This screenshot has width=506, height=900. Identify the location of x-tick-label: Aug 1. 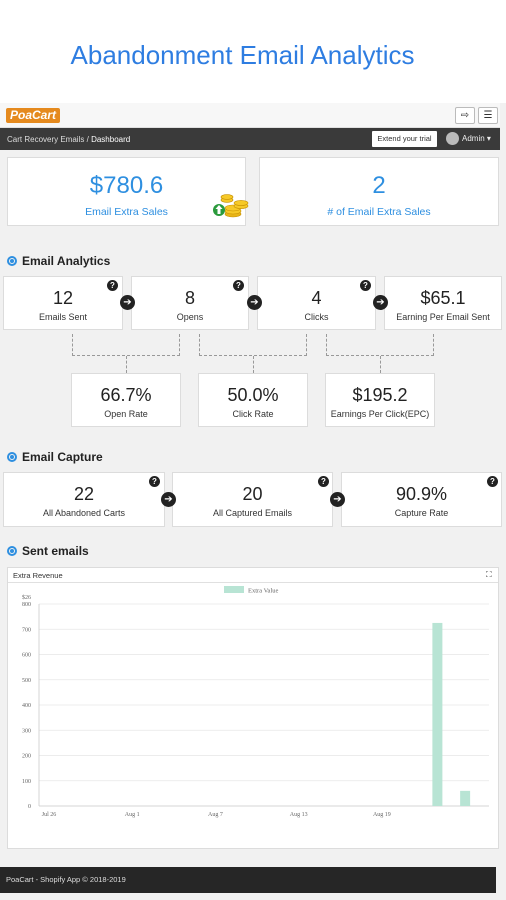
(132, 815).